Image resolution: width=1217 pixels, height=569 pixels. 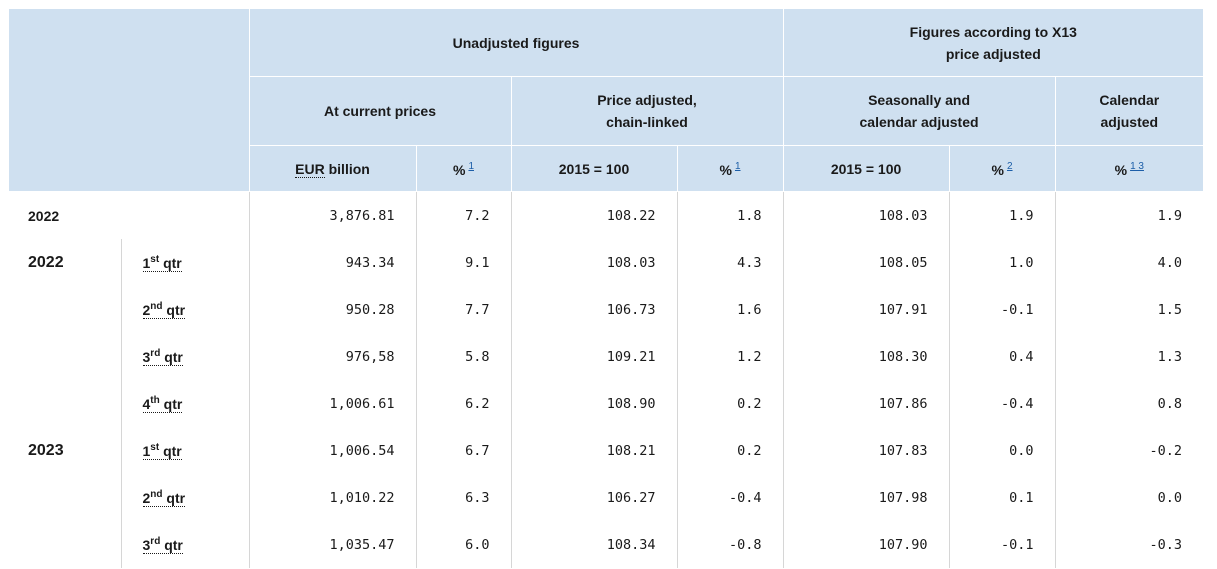 I want to click on table-cell: 6.7, so click(x=463, y=450).